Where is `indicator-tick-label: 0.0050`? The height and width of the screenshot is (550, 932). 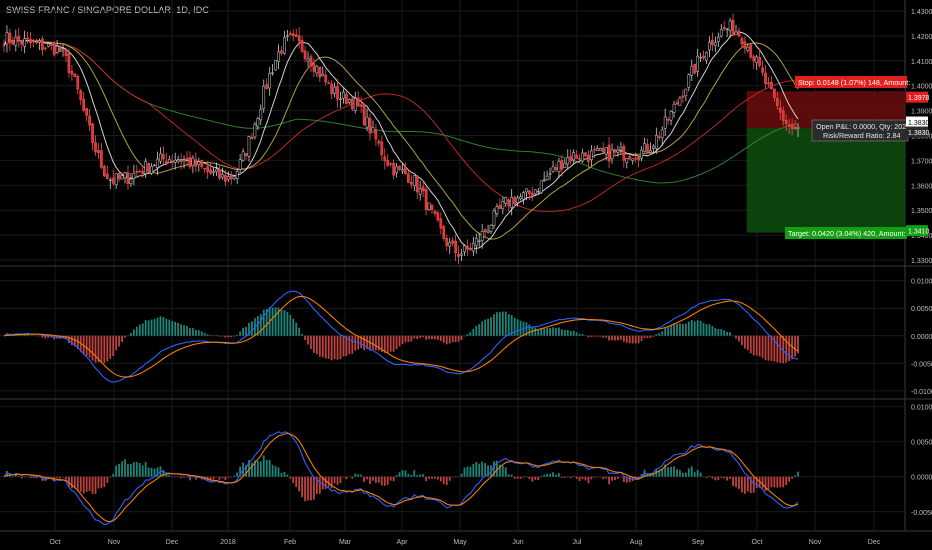 indicator-tick-label: 0.0050 is located at coordinates (921, 309).